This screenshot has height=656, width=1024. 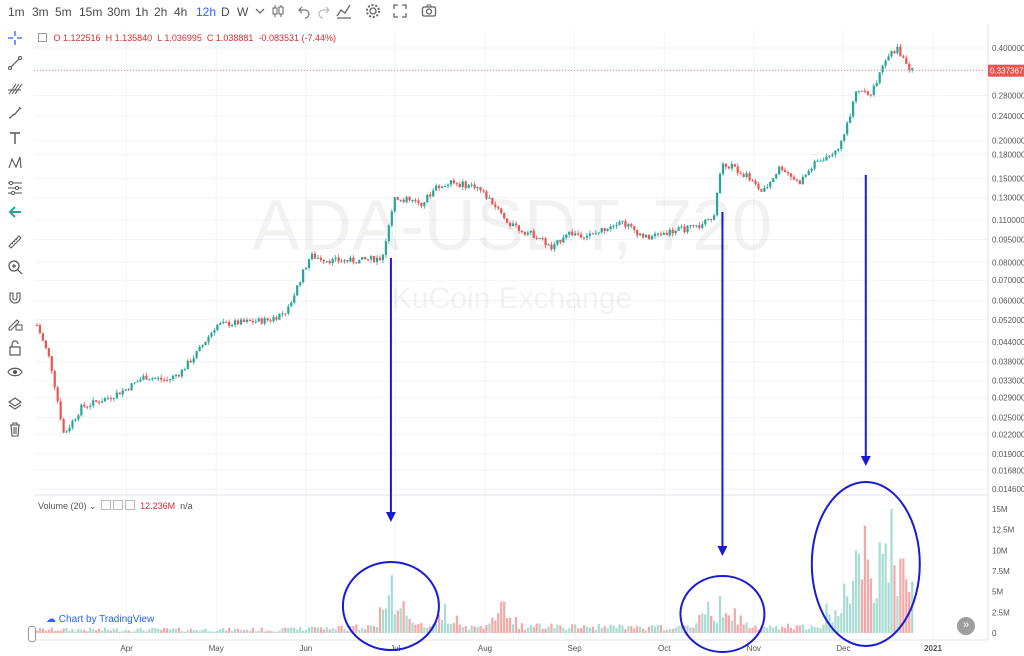 I want to click on back-arrow-icon, so click(x=15, y=212).